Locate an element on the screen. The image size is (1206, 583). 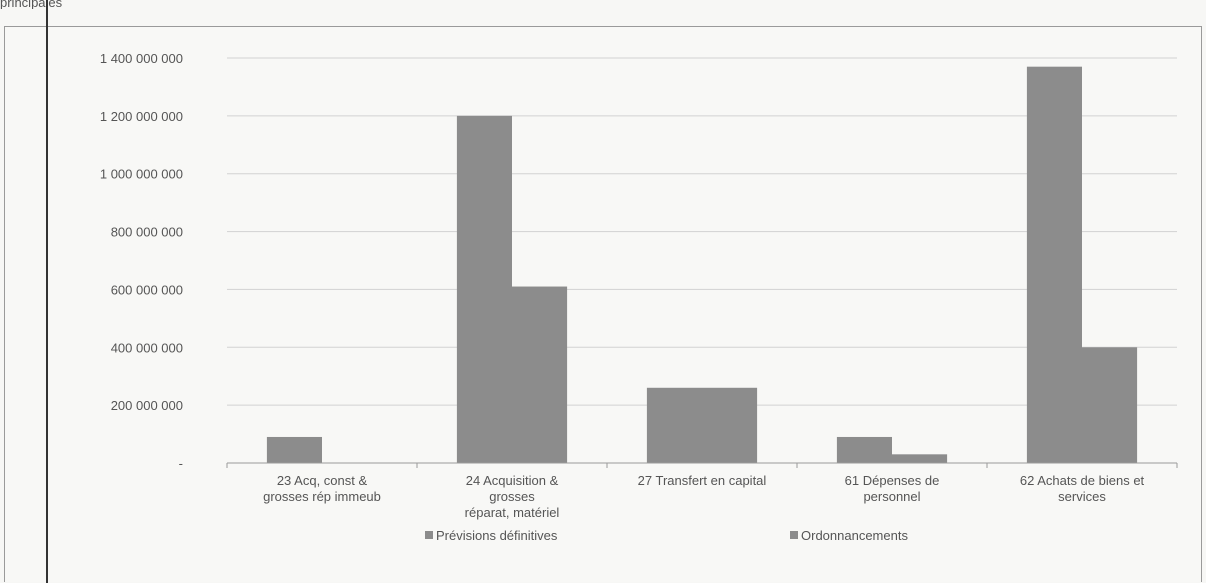
legend-item: Prévisions définitives is located at coordinates (491, 535).